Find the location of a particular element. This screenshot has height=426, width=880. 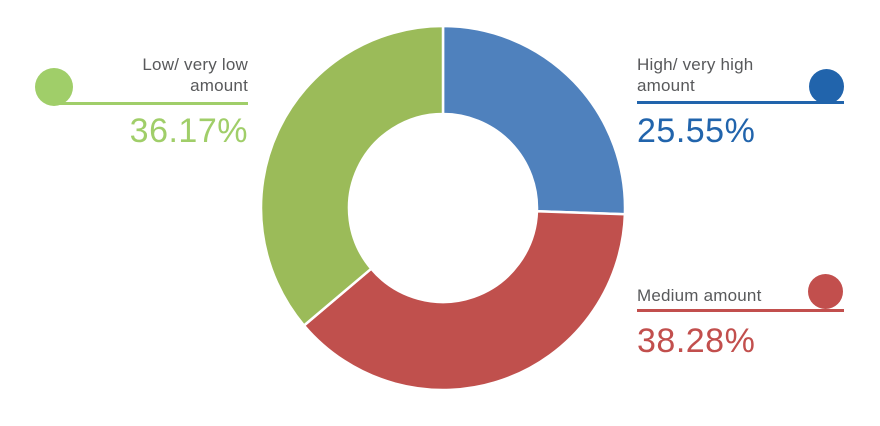

low-circle-bullet-icon is located at coordinates (54, 87).